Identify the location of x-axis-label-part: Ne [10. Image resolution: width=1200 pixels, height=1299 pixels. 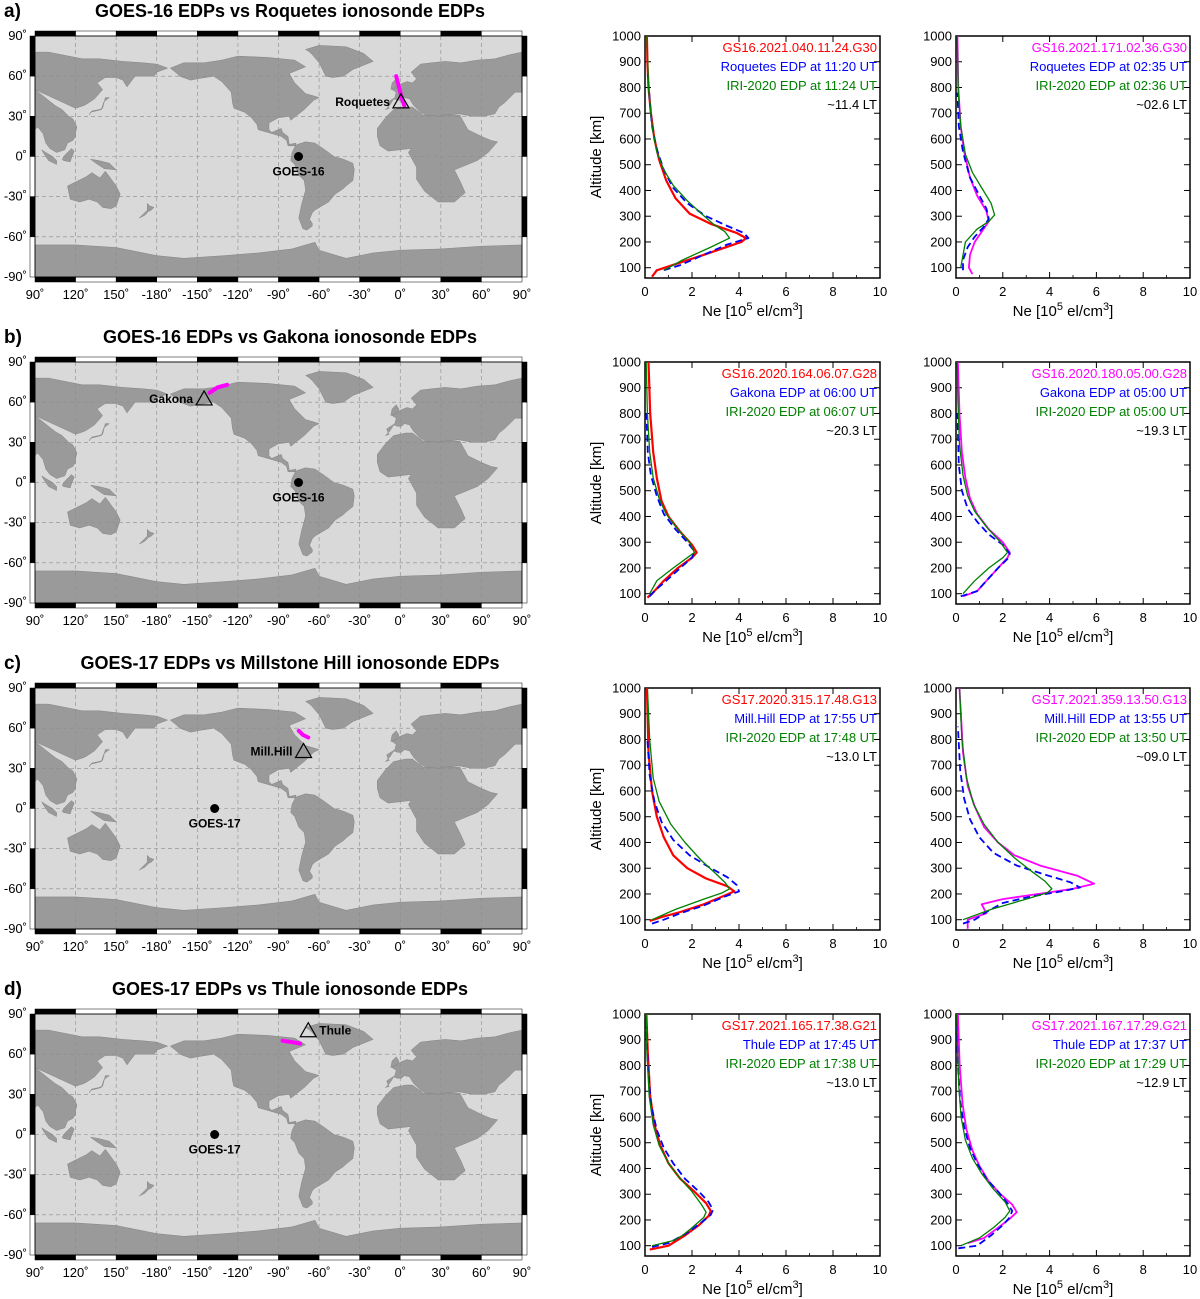
(1035, 637).